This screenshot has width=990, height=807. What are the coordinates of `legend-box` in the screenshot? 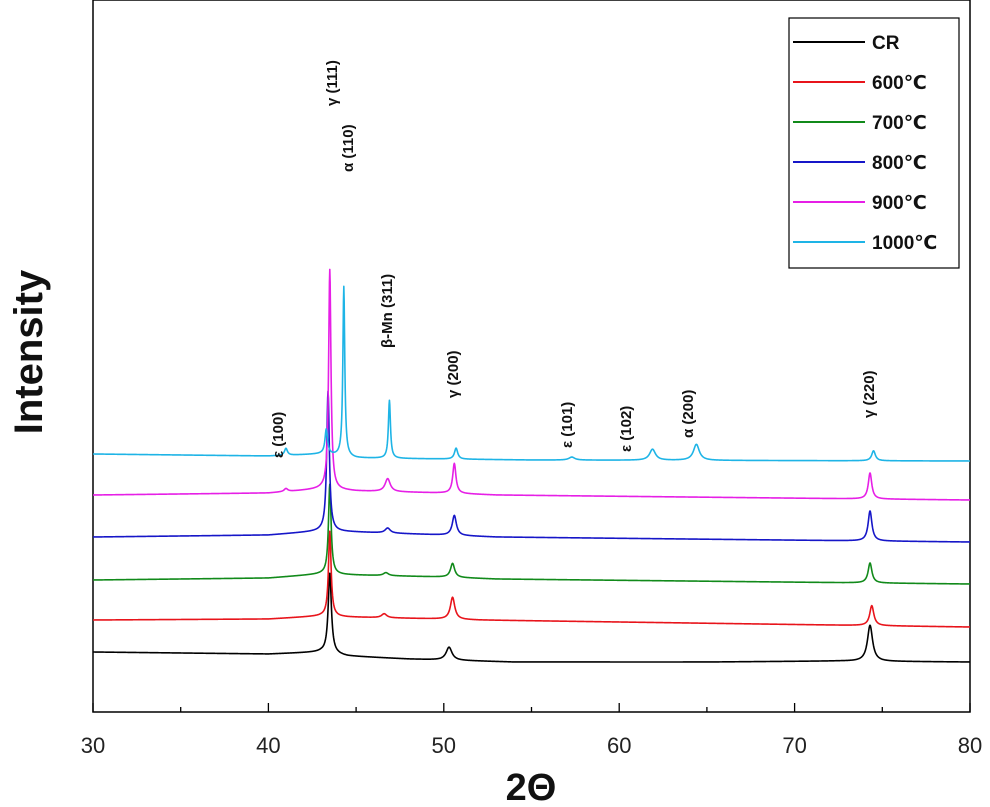 It's located at (874, 143).